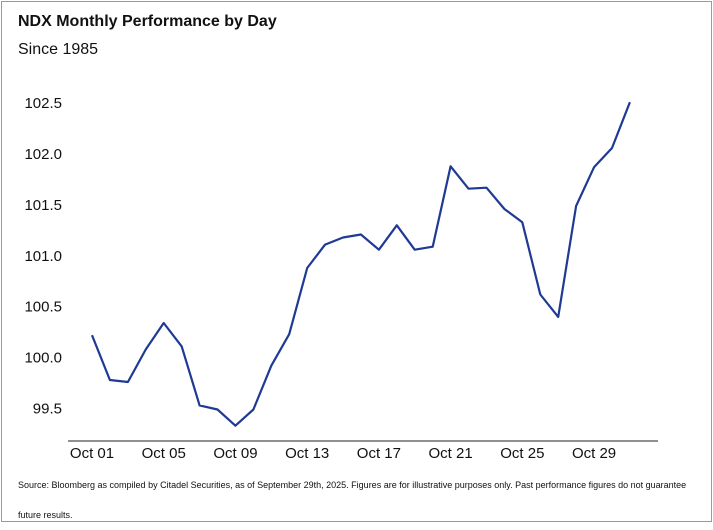 The image size is (713, 530). What do you see at coordinates (147, 21) in the screenshot?
I see `chart-title: NDX Monthly Performance by Day` at bounding box center [147, 21].